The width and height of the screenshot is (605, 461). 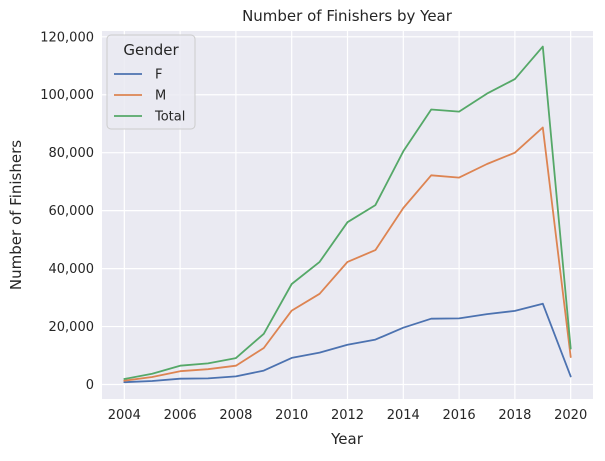 What do you see at coordinates (180, 415) in the screenshot?
I see `x-tick-label: 2006` at bounding box center [180, 415].